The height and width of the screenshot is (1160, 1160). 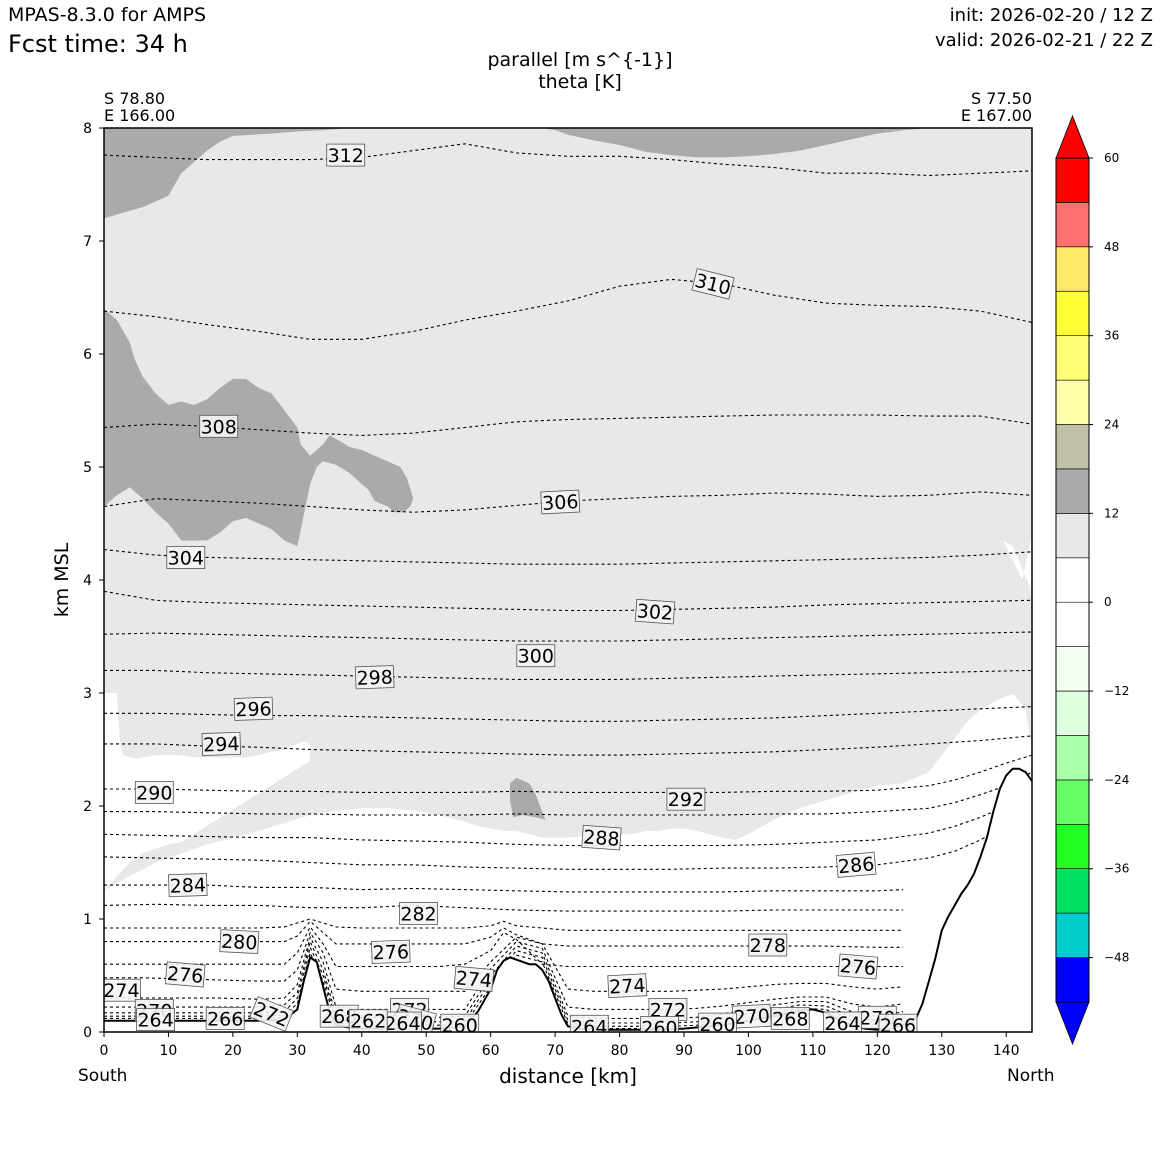 I want to click on y-tick-label: 8, so click(x=87, y=129).